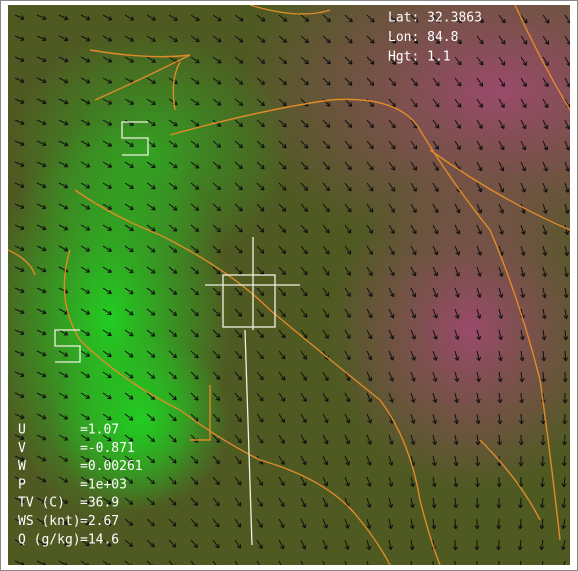  What do you see at coordinates (252, 391) in the screenshot?
I see `probe-cursor` at bounding box center [252, 391].